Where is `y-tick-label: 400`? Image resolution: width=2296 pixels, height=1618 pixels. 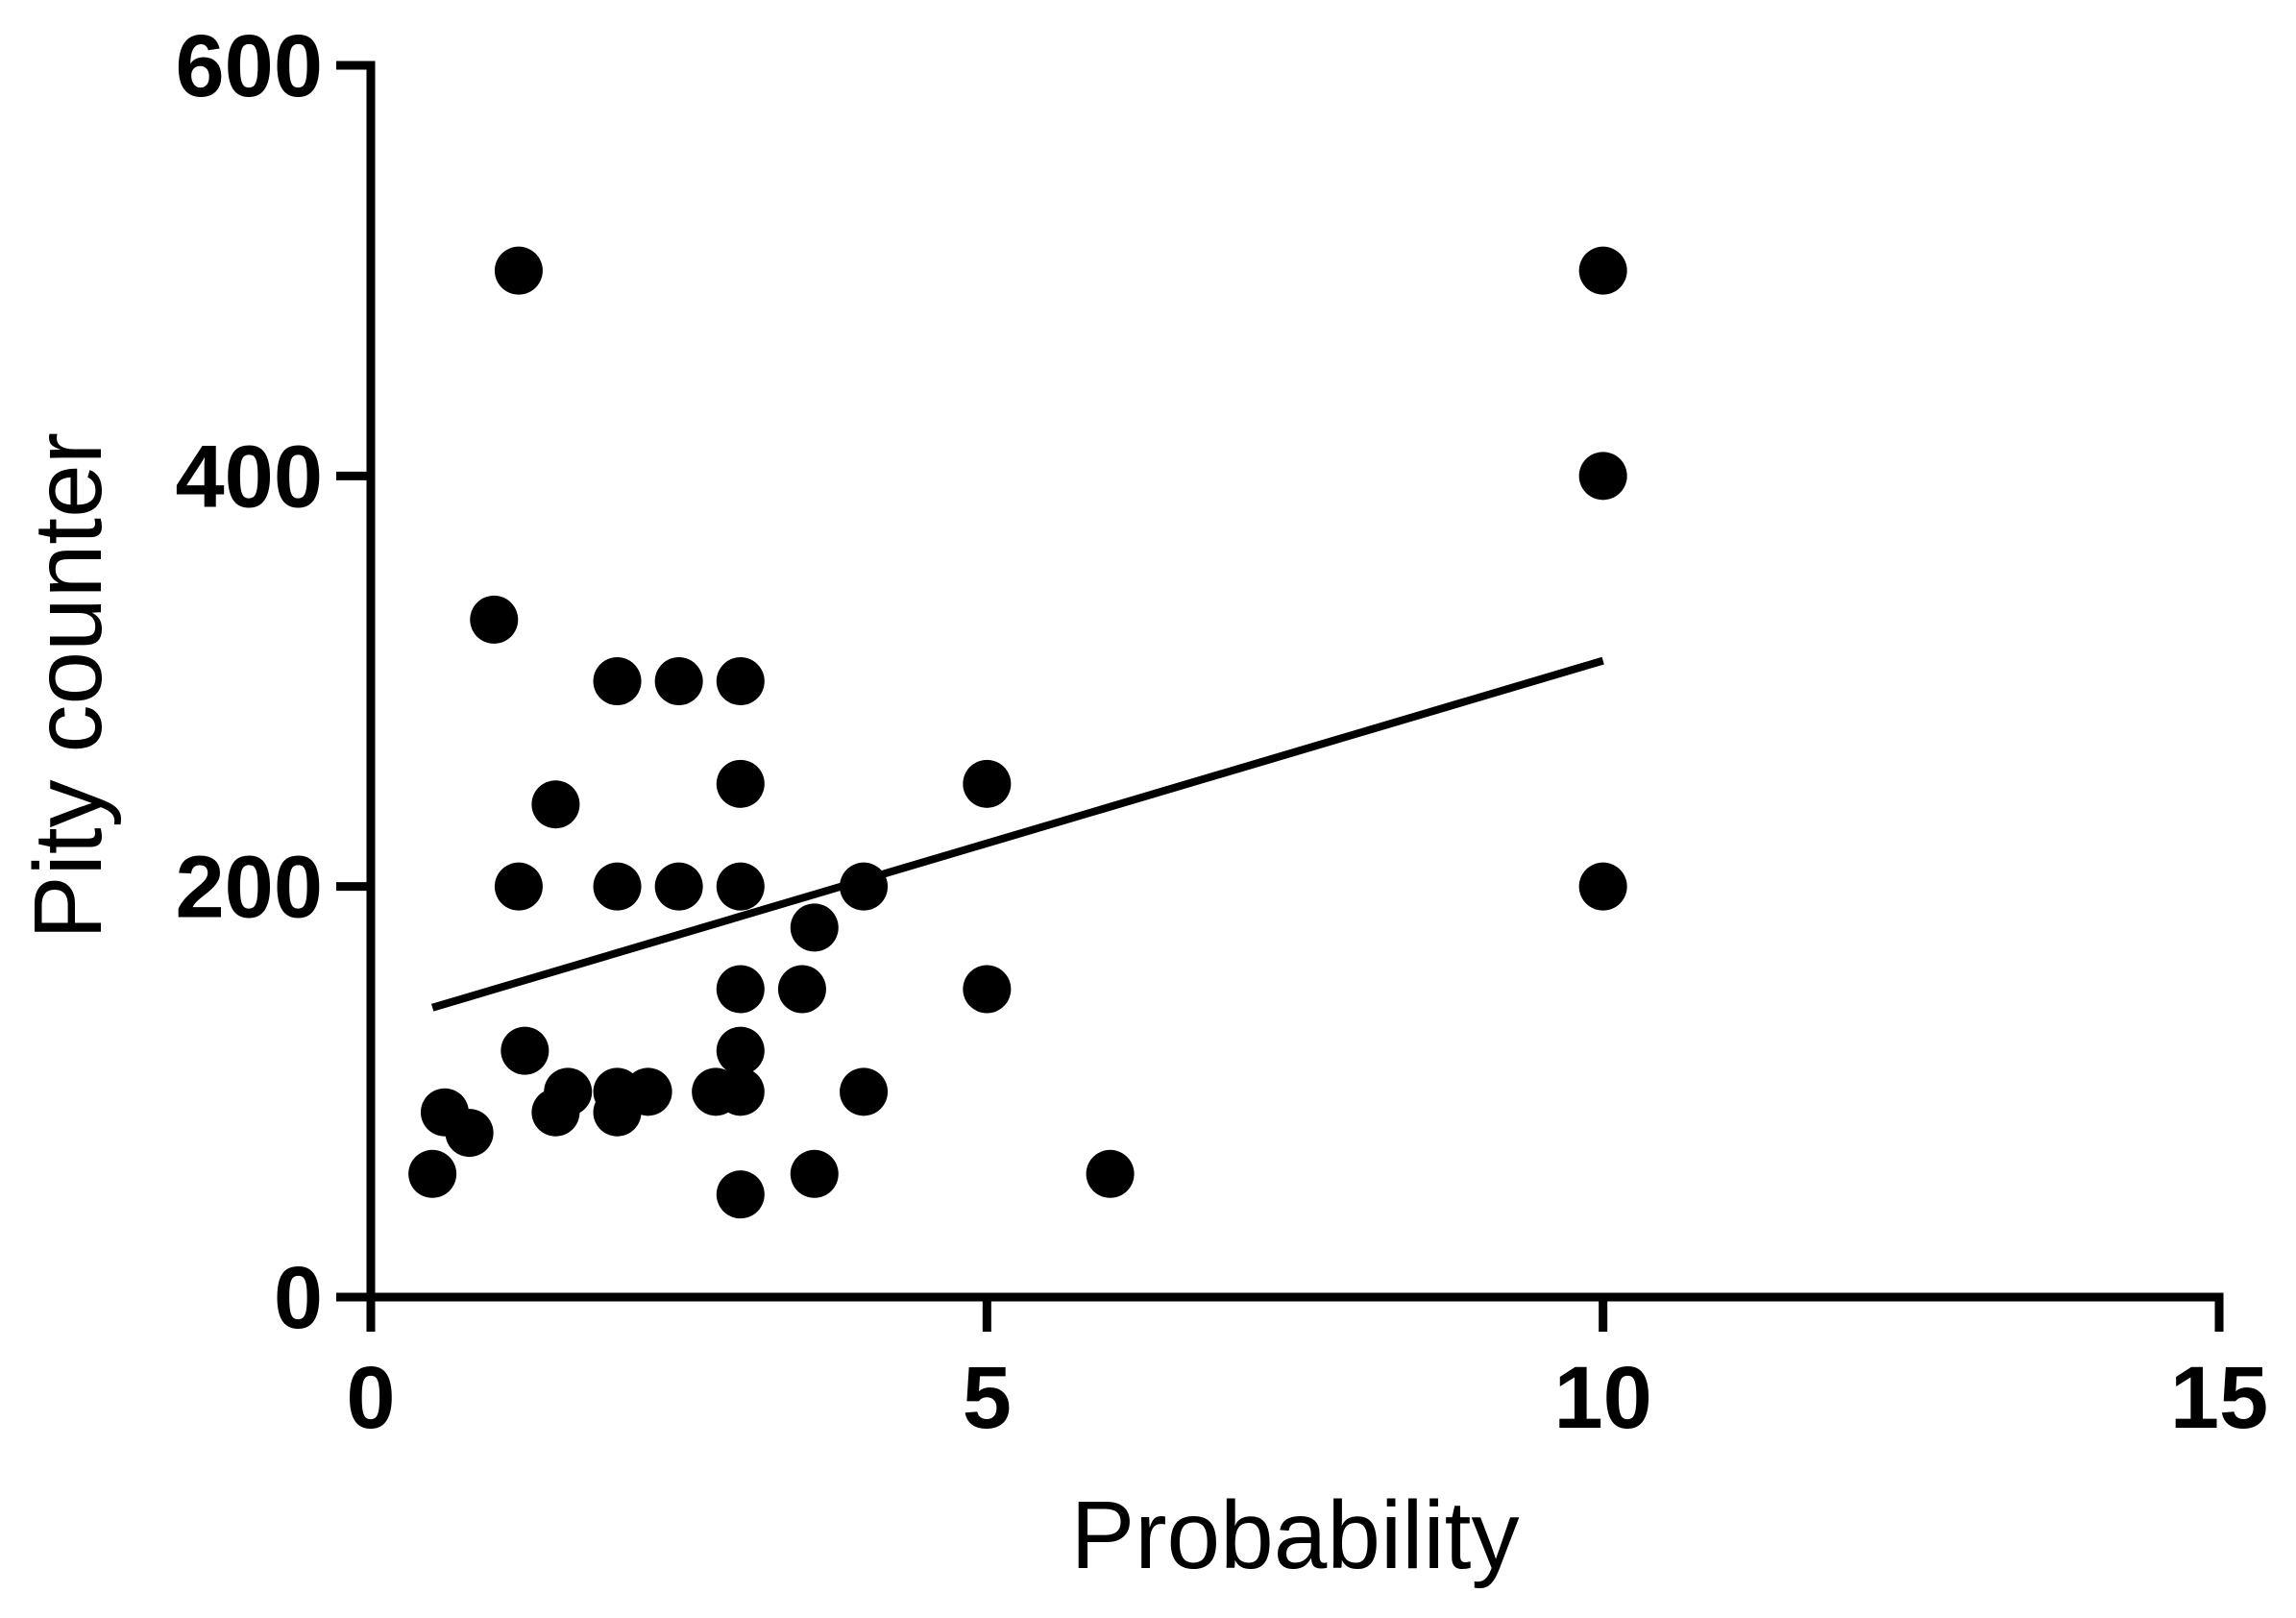
y-tick-label: 400 is located at coordinates (250, 477).